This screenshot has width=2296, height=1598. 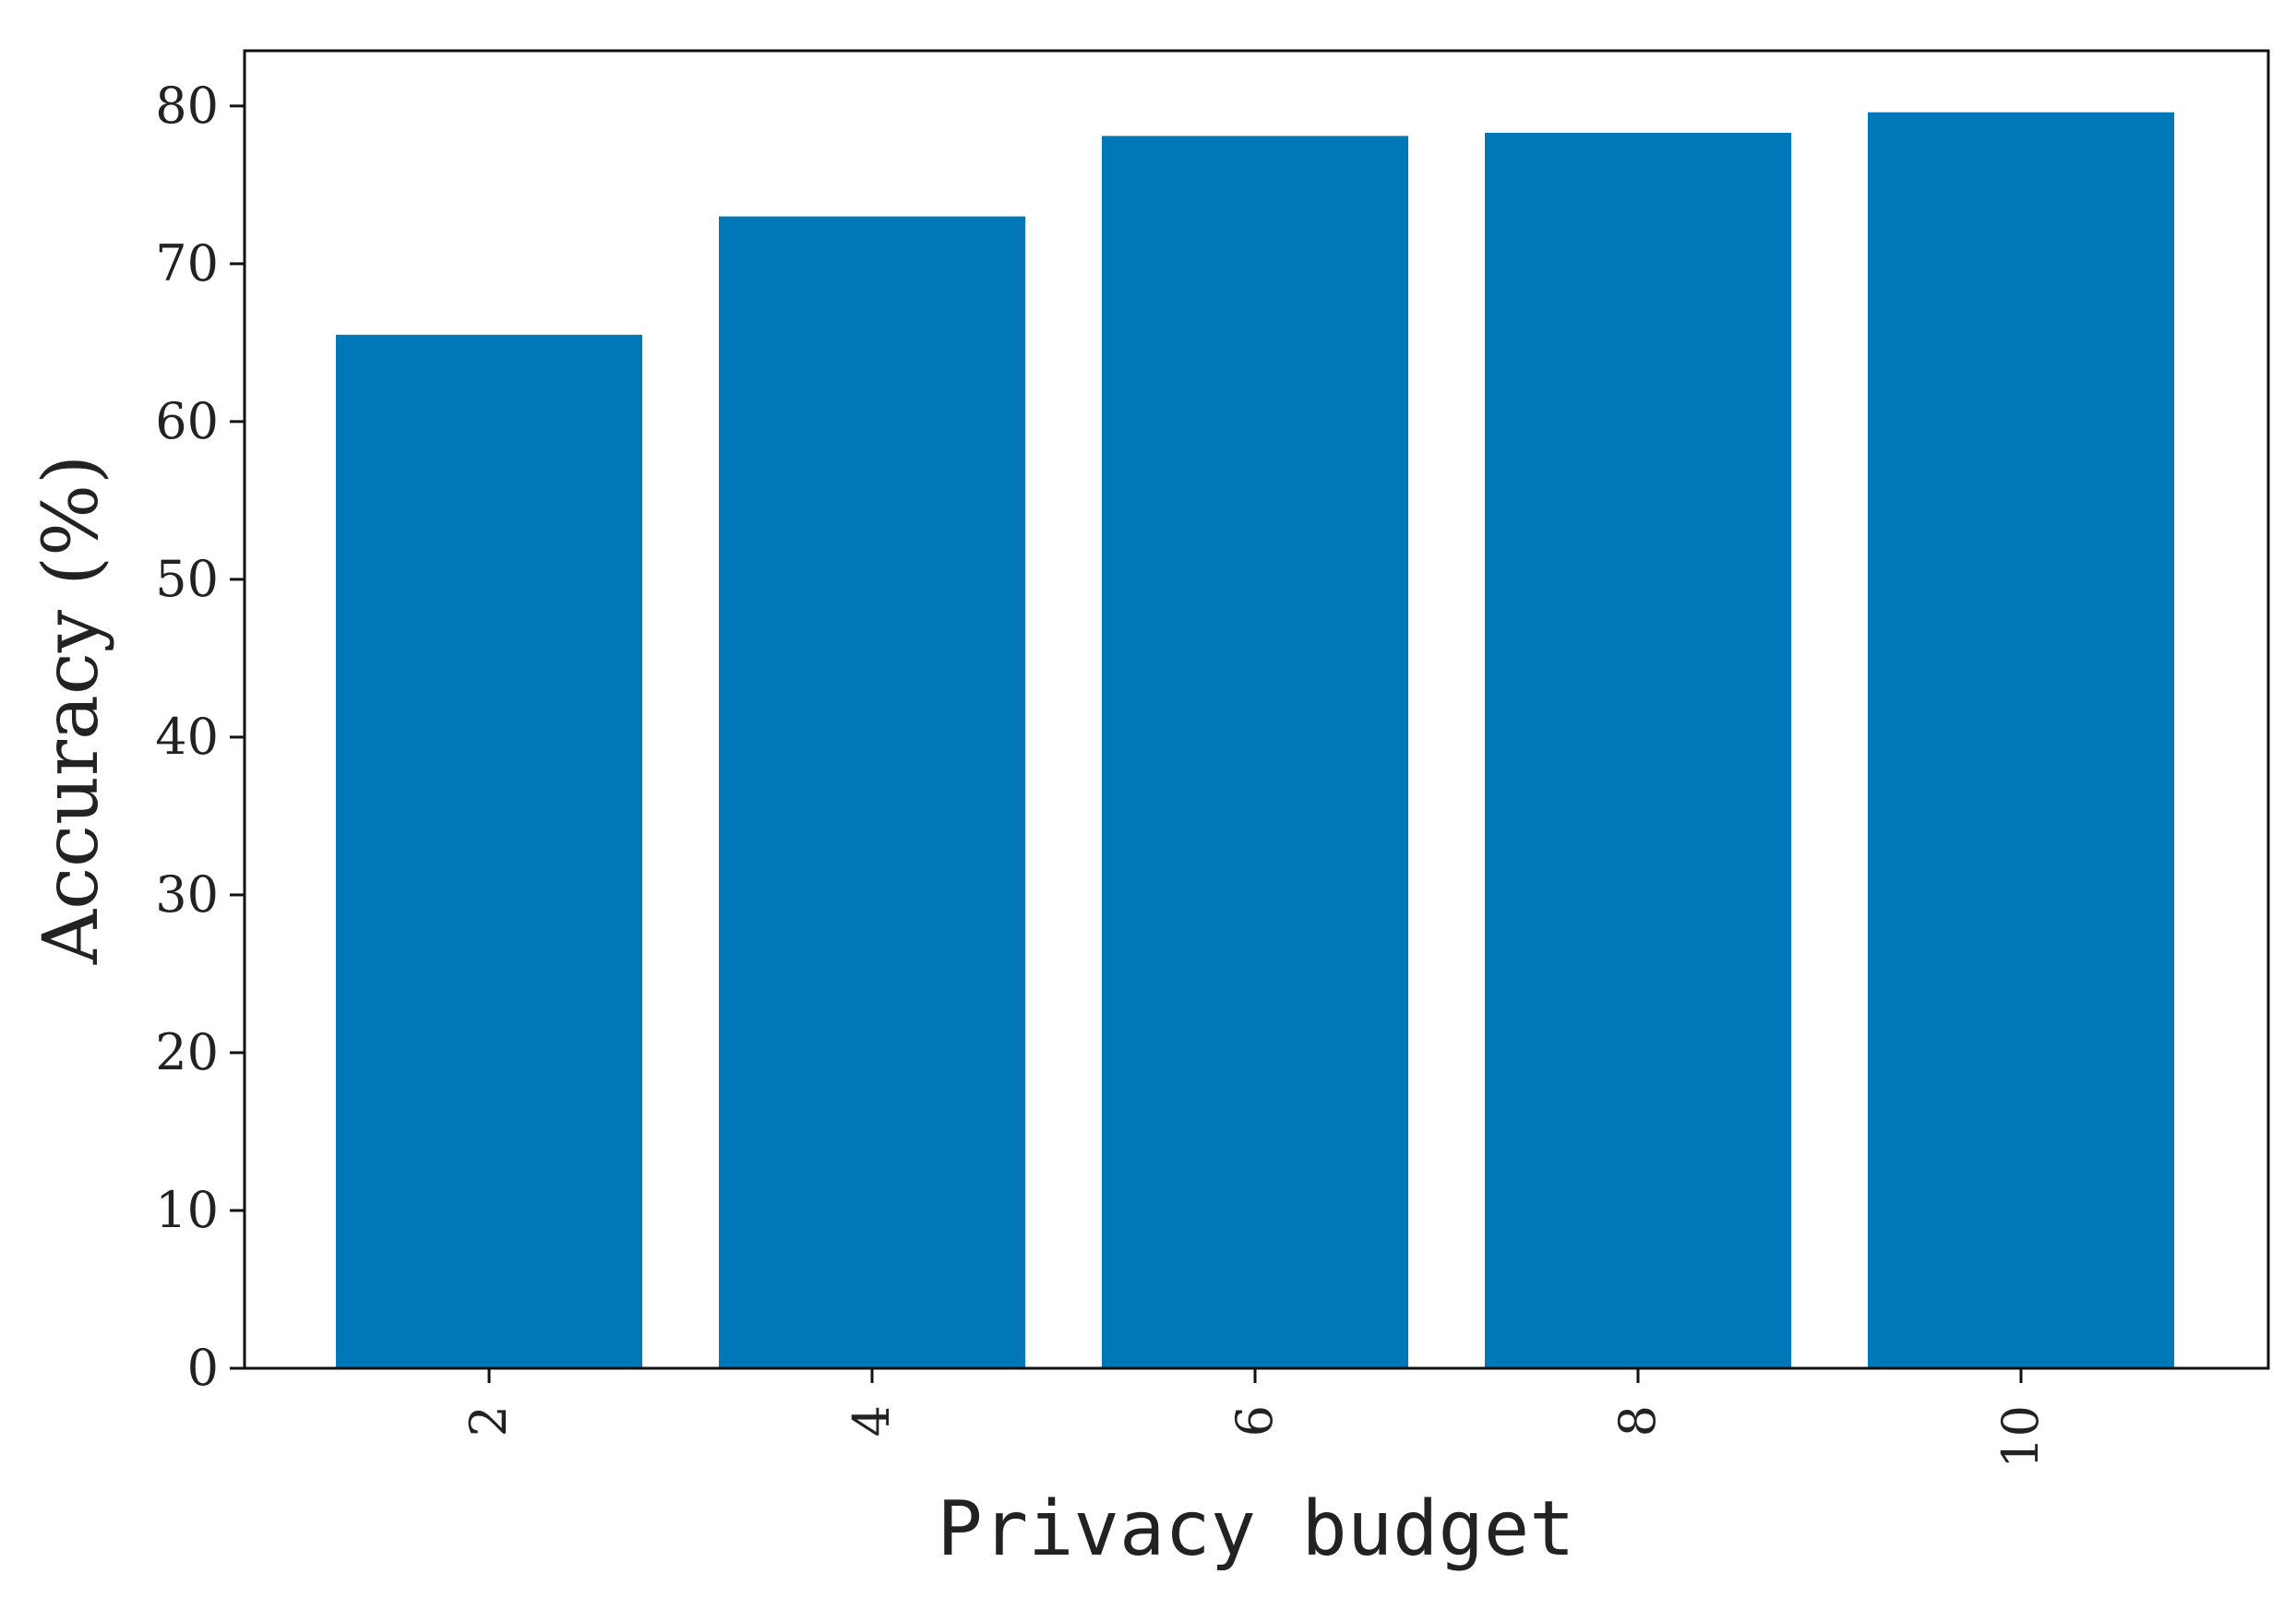 What do you see at coordinates (187, 106) in the screenshot?
I see `y-tick-label-80: 80` at bounding box center [187, 106].